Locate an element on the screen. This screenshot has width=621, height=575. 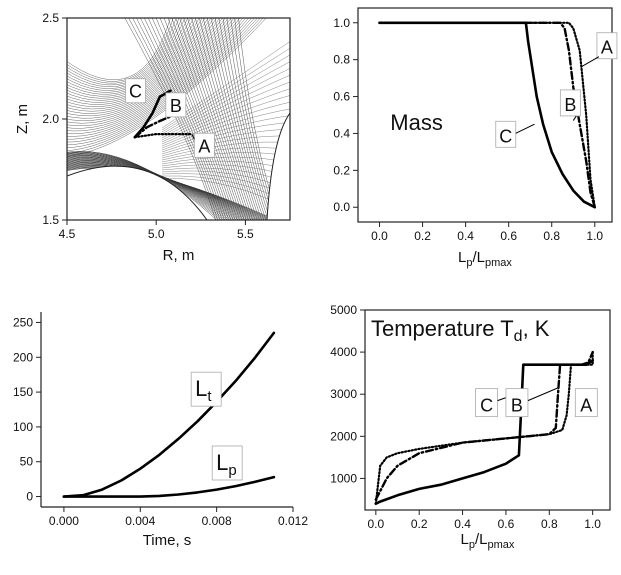
y-tick-label: 0.2 is located at coordinates (341, 170).